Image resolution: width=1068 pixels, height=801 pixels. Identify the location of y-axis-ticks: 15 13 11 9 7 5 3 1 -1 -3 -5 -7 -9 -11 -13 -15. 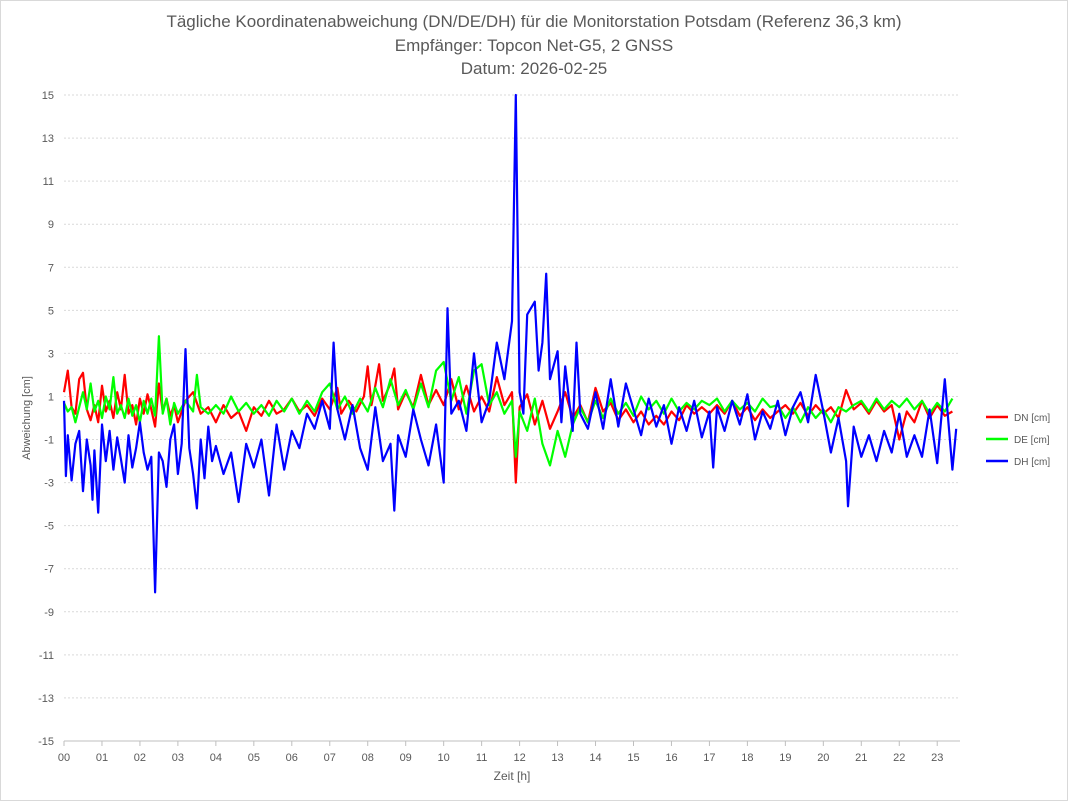
(46, 419).